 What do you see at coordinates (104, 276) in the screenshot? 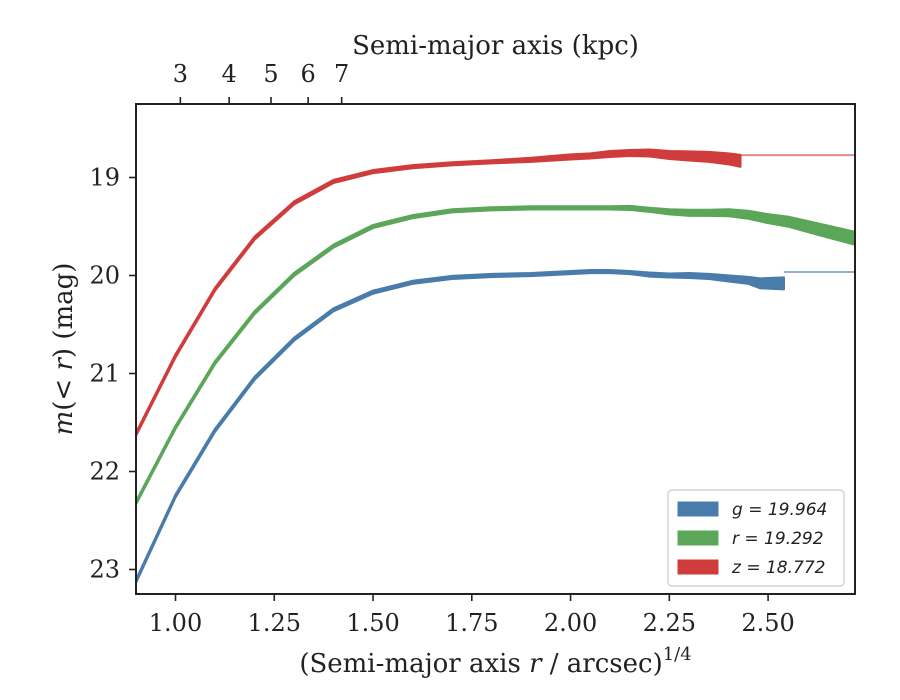
I see `y-tick-label: 20` at bounding box center [104, 276].